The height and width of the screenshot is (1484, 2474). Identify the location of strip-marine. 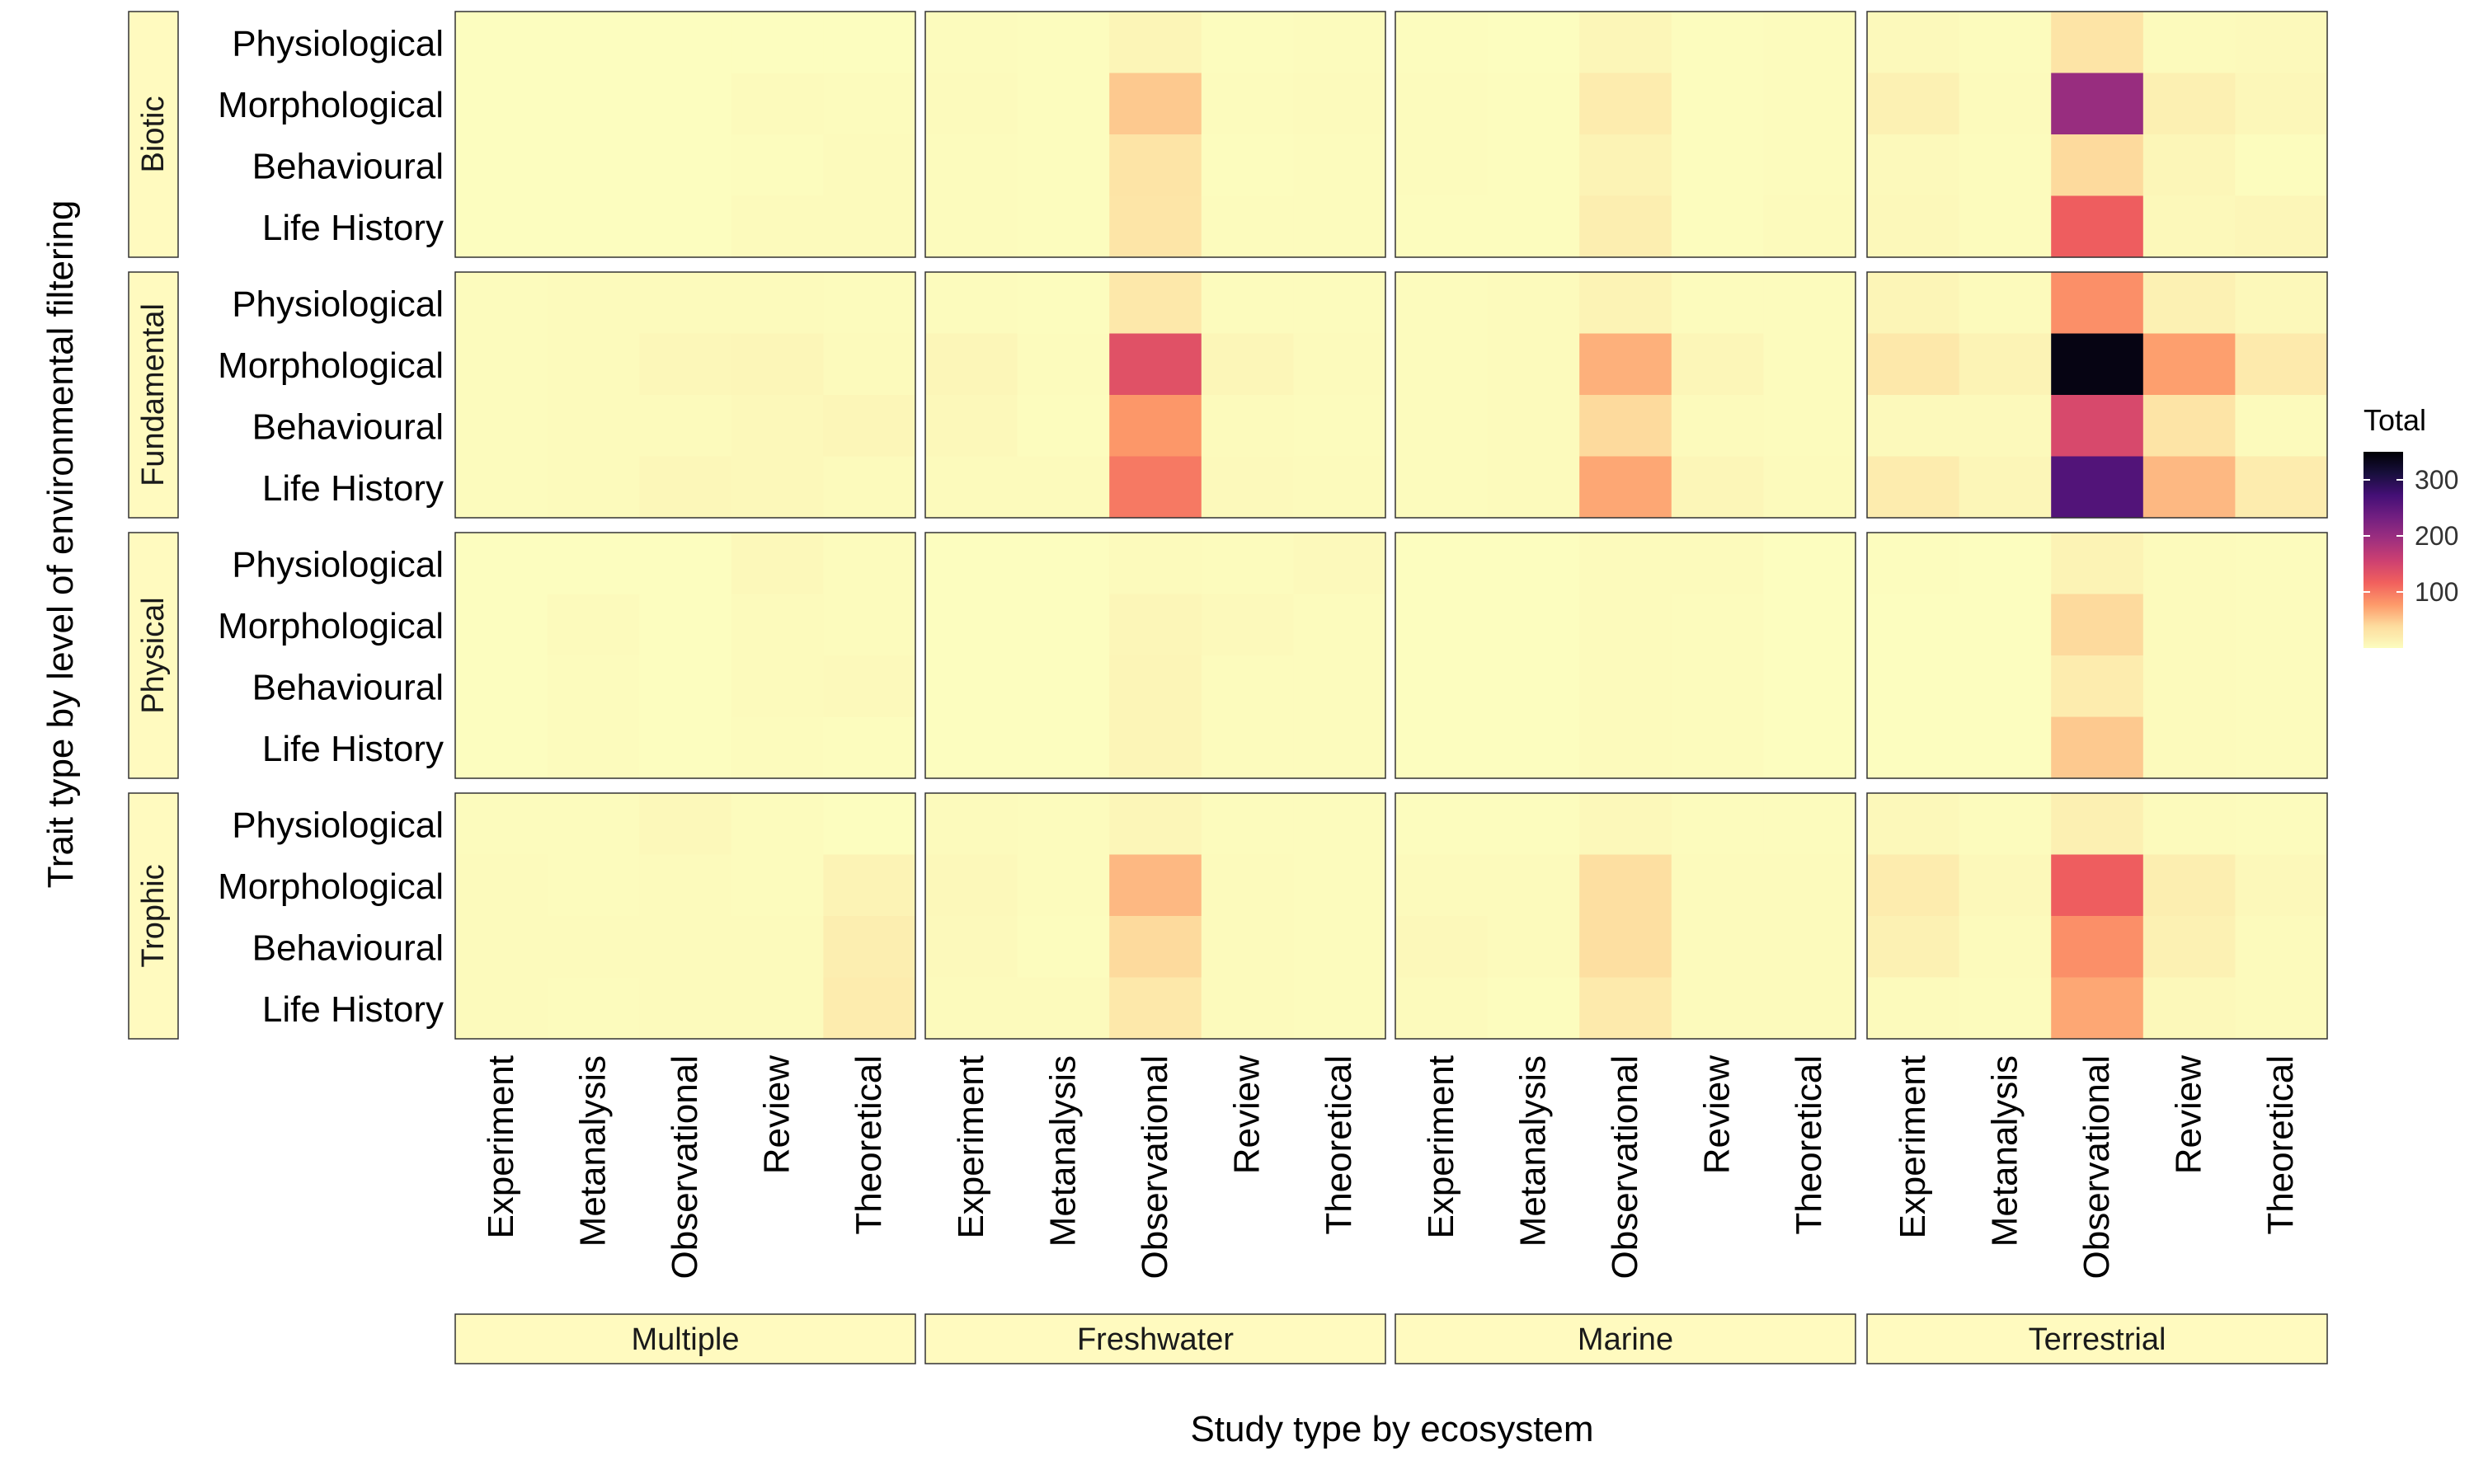
(1625, 1338).